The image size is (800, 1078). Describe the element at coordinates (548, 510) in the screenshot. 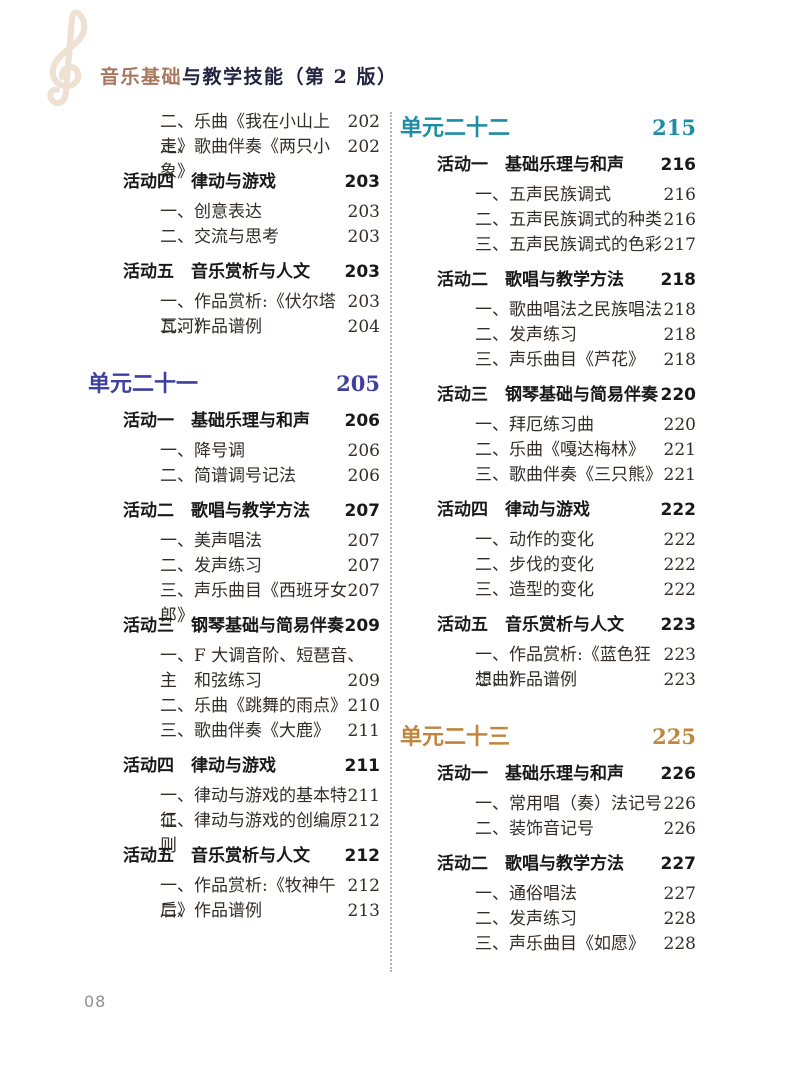

I see `toc-activity-heading: 活动四 律动与游戏 222` at that location.